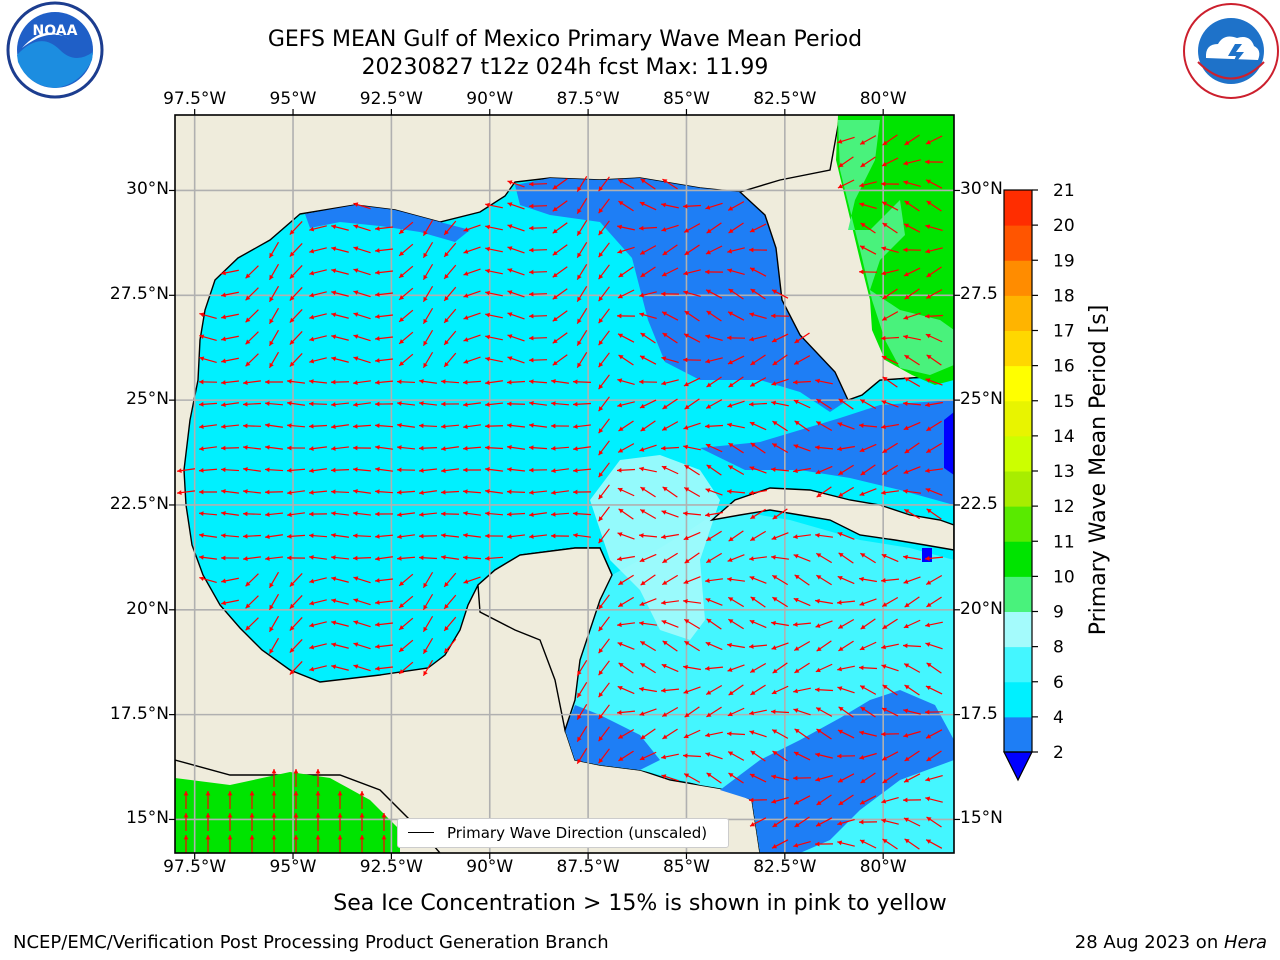 The image size is (1280, 960). Describe the element at coordinates (1064, 332) in the screenshot. I see `colorbar-tick-label: 17` at that location.